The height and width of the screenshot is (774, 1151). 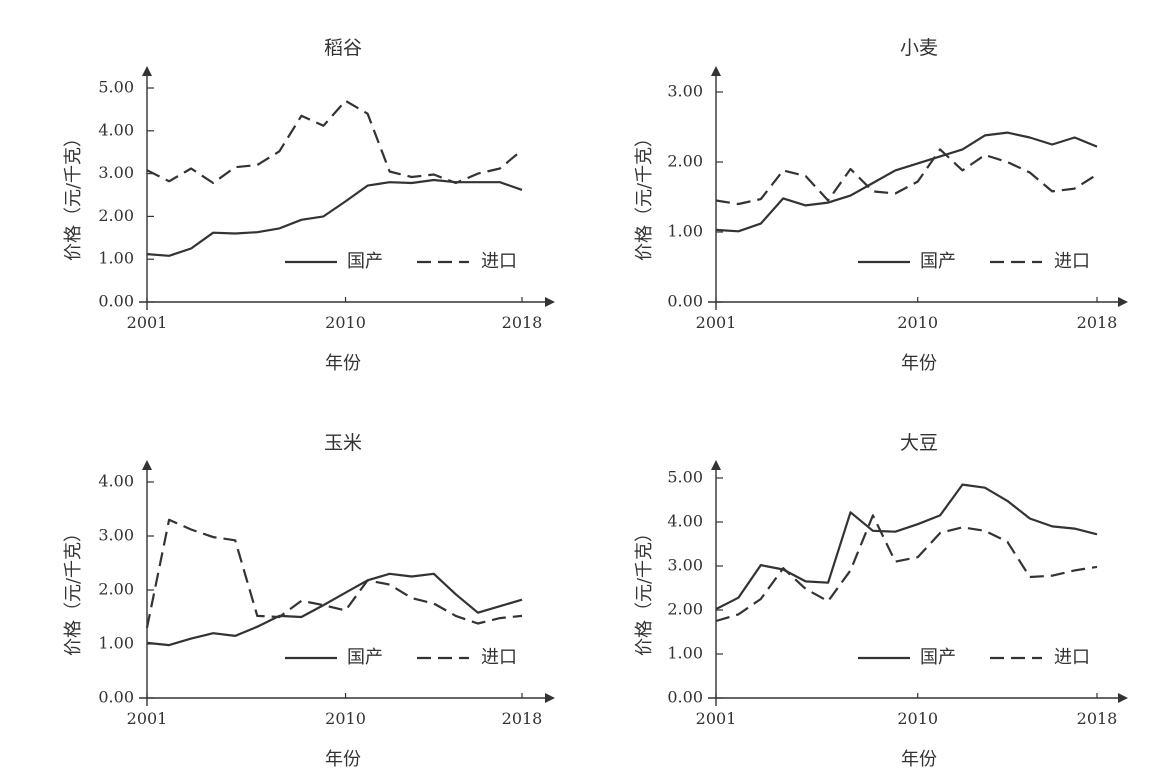 What do you see at coordinates (365, 261) in the screenshot?
I see `rice-legend-label-domestic: 国产` at bounding box center [365, 261].